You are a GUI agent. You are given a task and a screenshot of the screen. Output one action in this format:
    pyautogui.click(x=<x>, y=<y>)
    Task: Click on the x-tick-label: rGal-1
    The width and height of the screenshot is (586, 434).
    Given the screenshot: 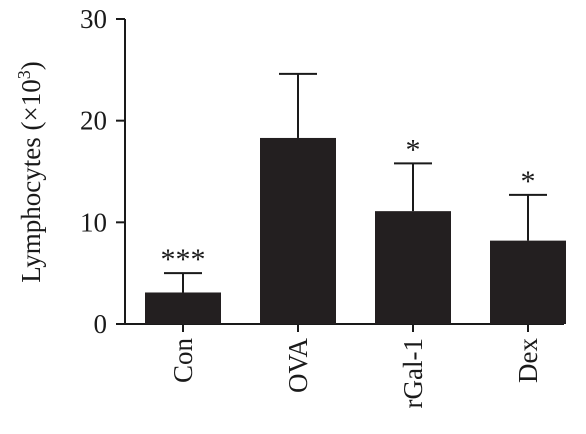 What is the action you would take?
    pyautogui.click(x=413, y=373)
    